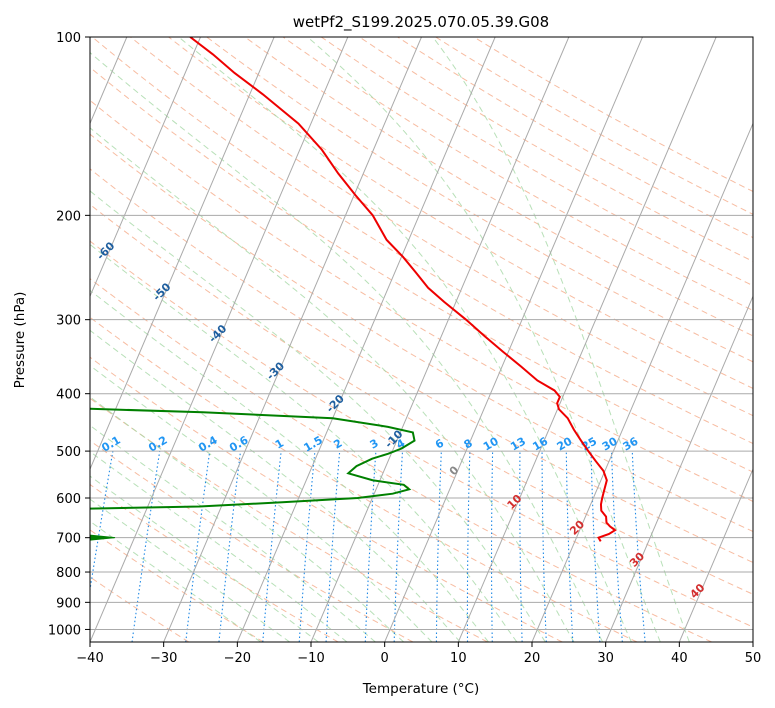  What do you see at coordinates (68, 38) in the screenshot?
I see `y-tick-label: 100` at bounding box center [68, 38].